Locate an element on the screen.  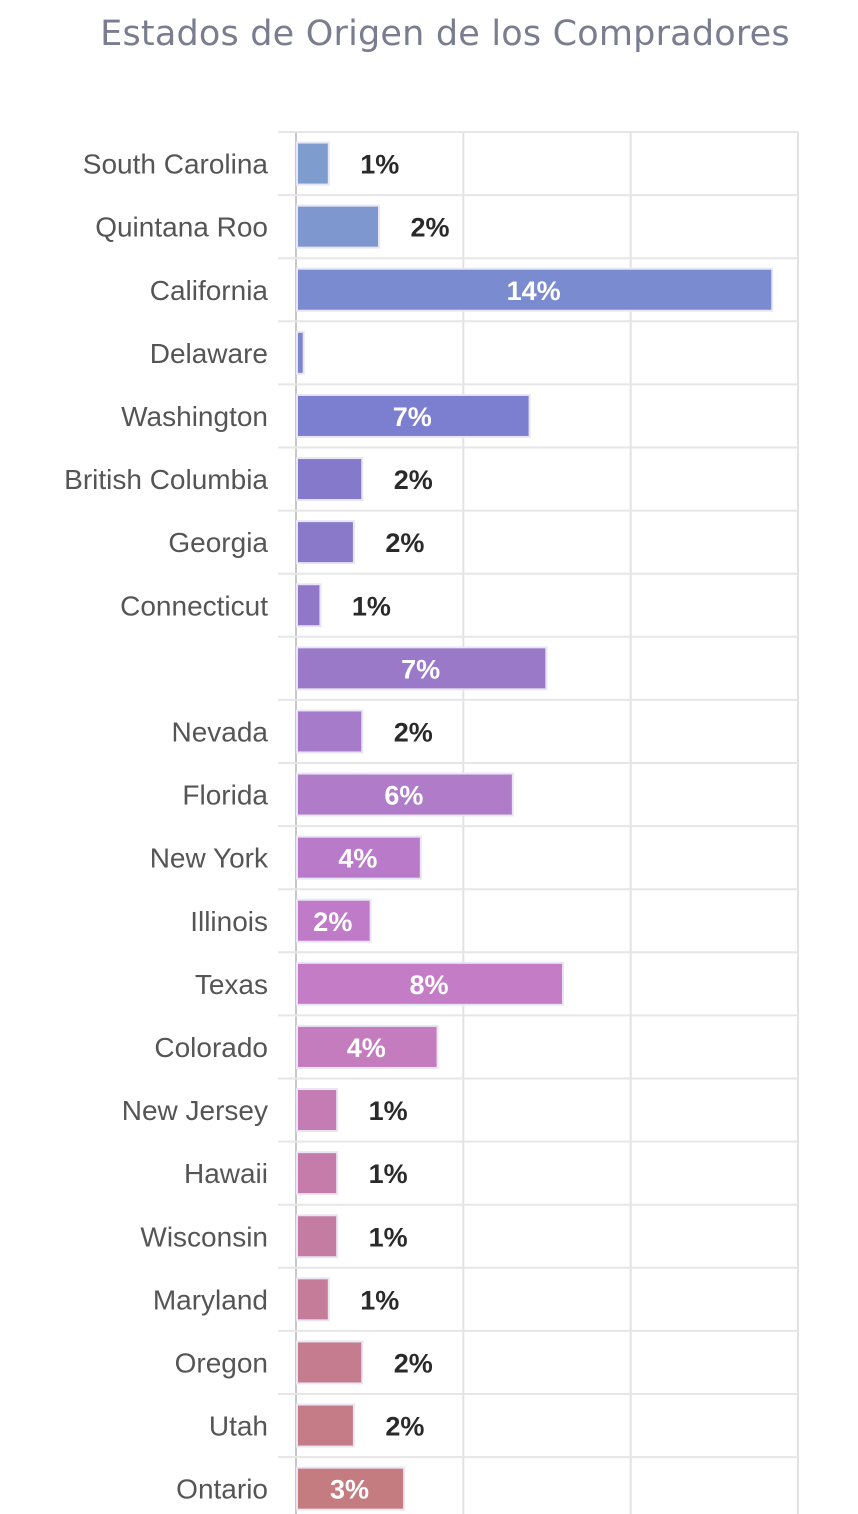
chart-title: Estados de Origen de los Compradores is located at coordinates (445, 34).